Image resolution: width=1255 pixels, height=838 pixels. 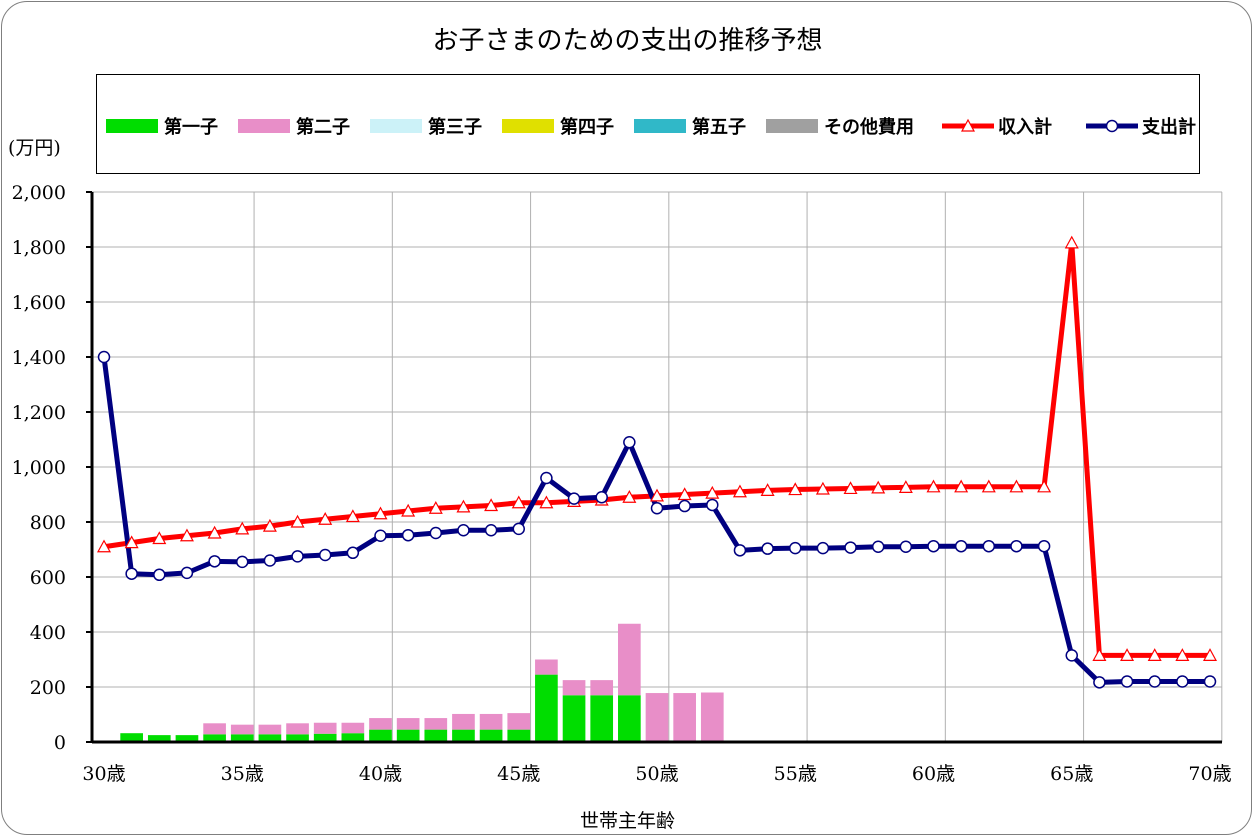 I want to click on y-axis-unit-label: (万円), so click(x=34, y=148).